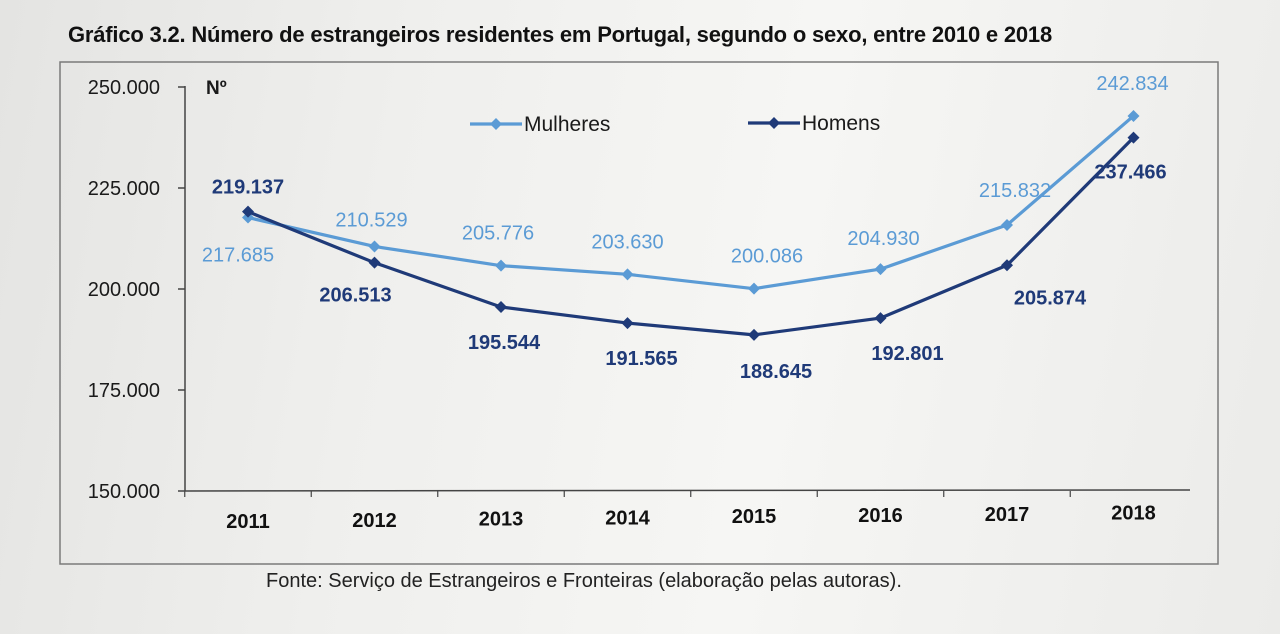  I want to click on y-tick-label: 200.000, so click(124, 290).